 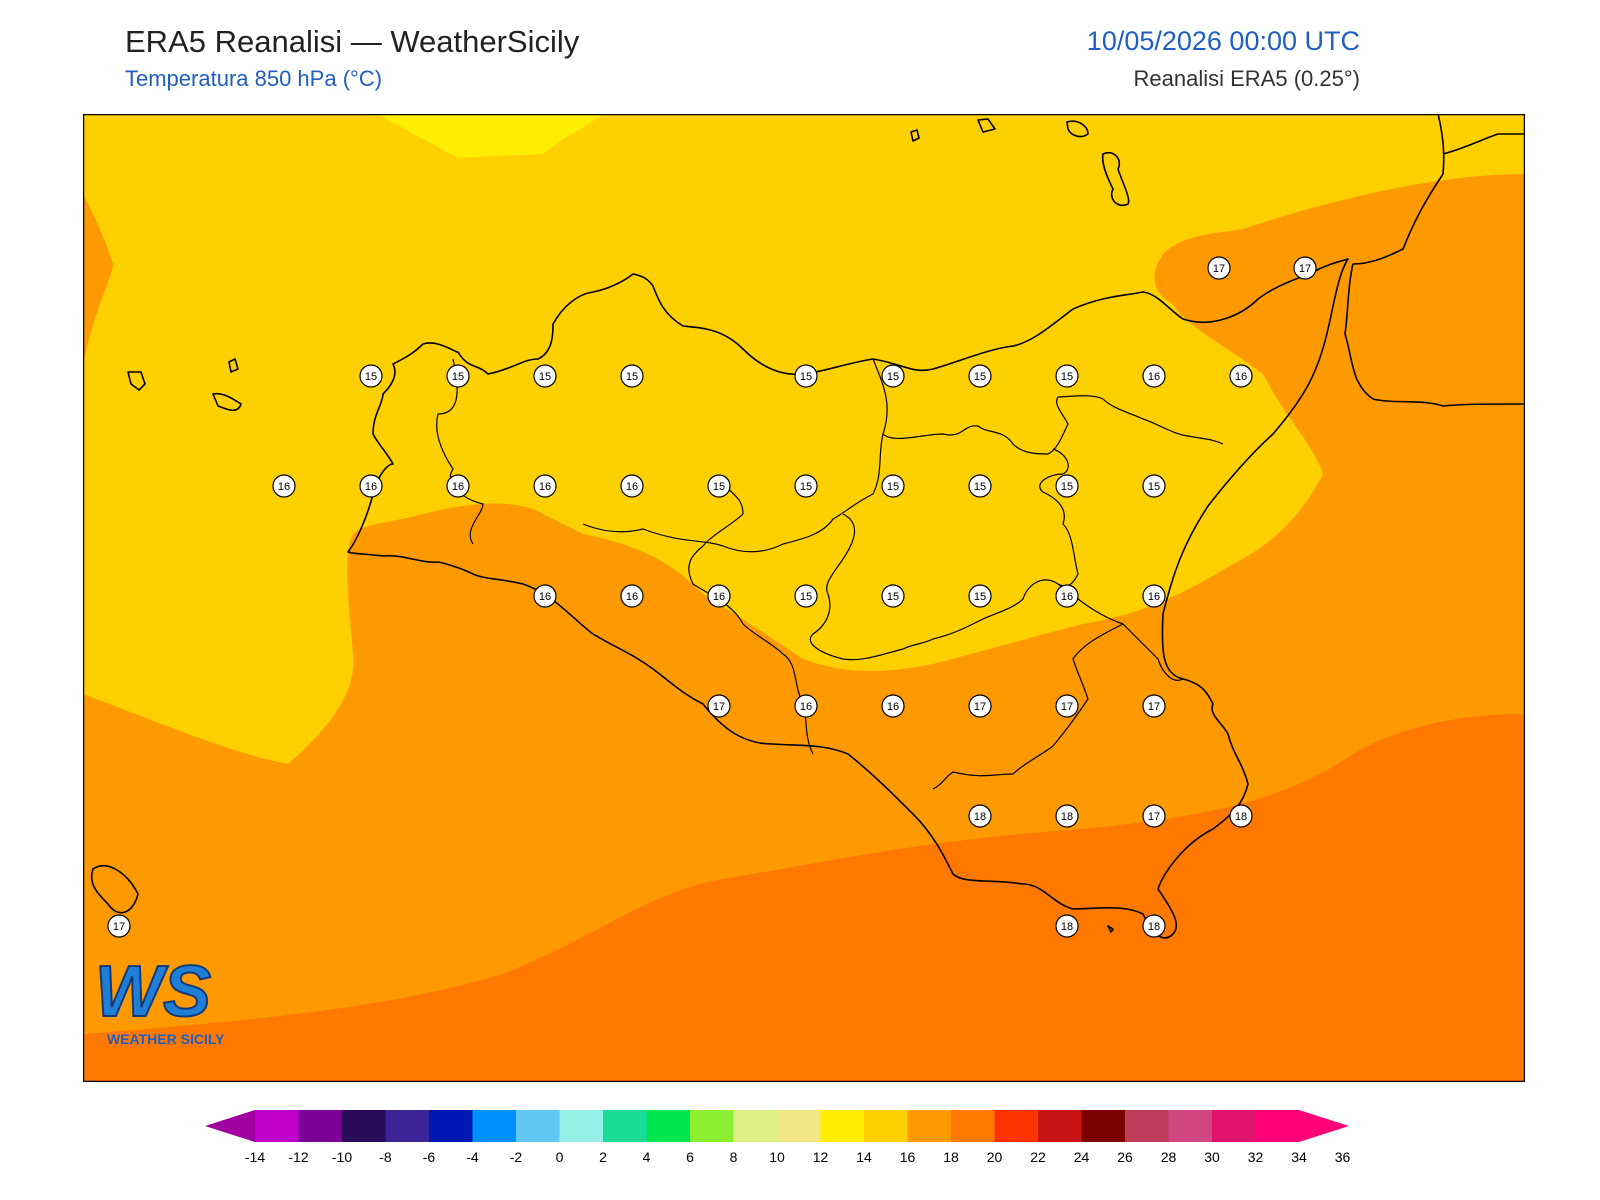 What do you see at coordinates (777, 1157) in the screenshot?
I see `colorbar-tick-label: 10` at bounding box center [777, 1157].